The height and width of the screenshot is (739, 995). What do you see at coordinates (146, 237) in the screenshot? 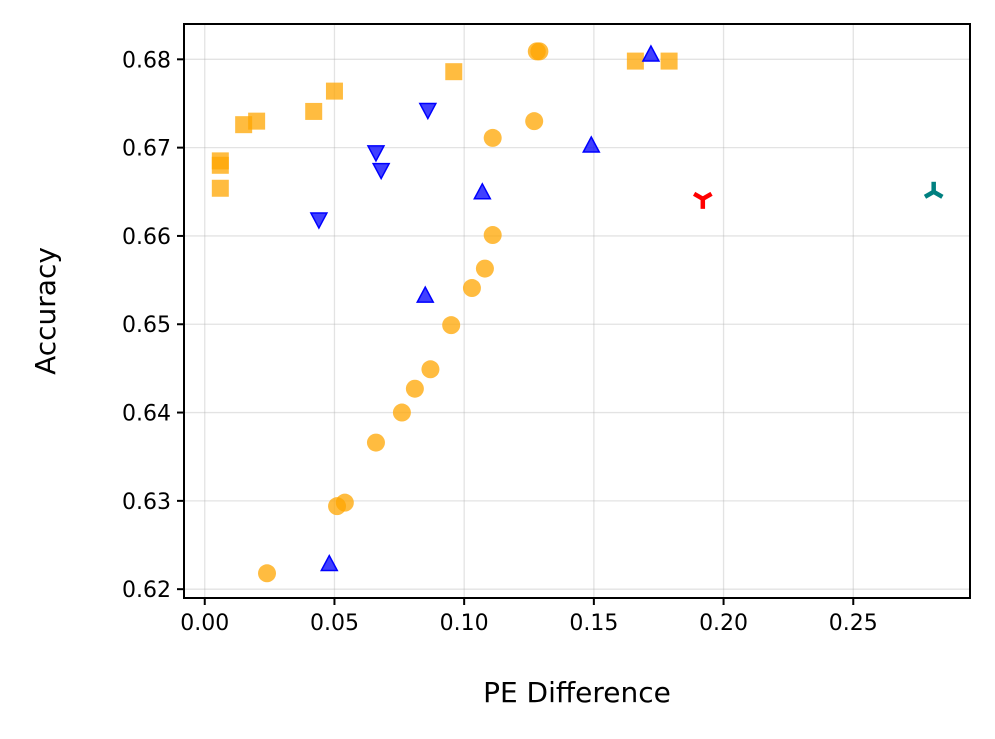
I see `y-tick-label: 0.66` at bounding box center [146, 237].